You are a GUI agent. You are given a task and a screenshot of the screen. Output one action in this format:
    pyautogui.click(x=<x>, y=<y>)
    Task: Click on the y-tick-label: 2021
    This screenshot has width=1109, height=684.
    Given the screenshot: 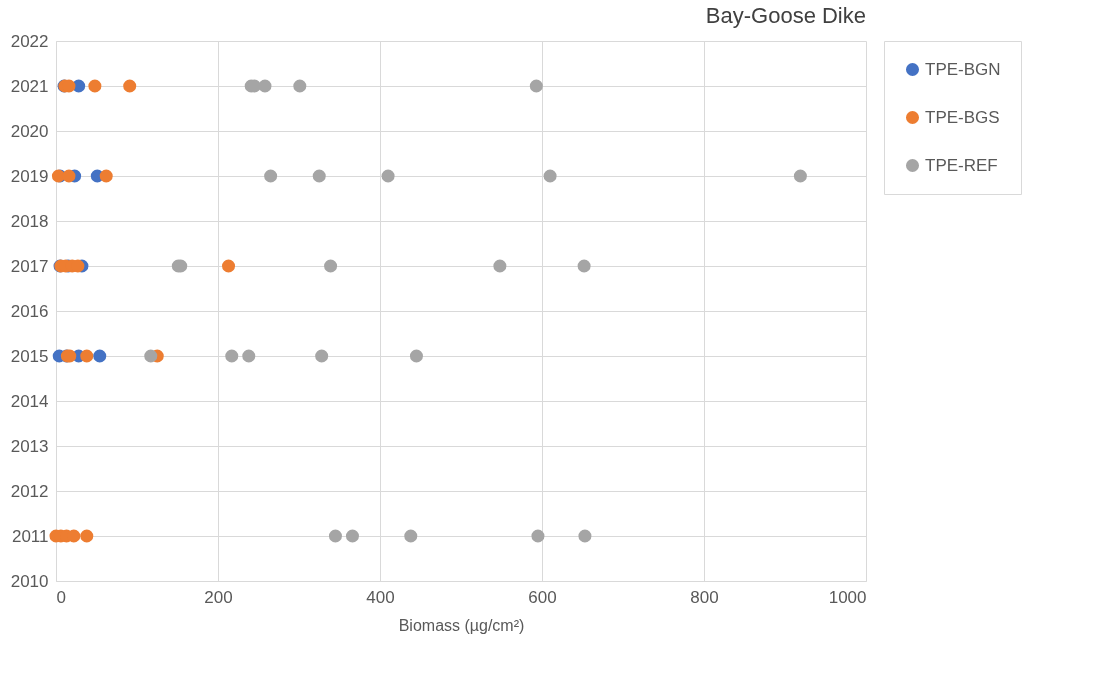 What is the action you would take?
    pyautogui.click(x=29, y=86)
    